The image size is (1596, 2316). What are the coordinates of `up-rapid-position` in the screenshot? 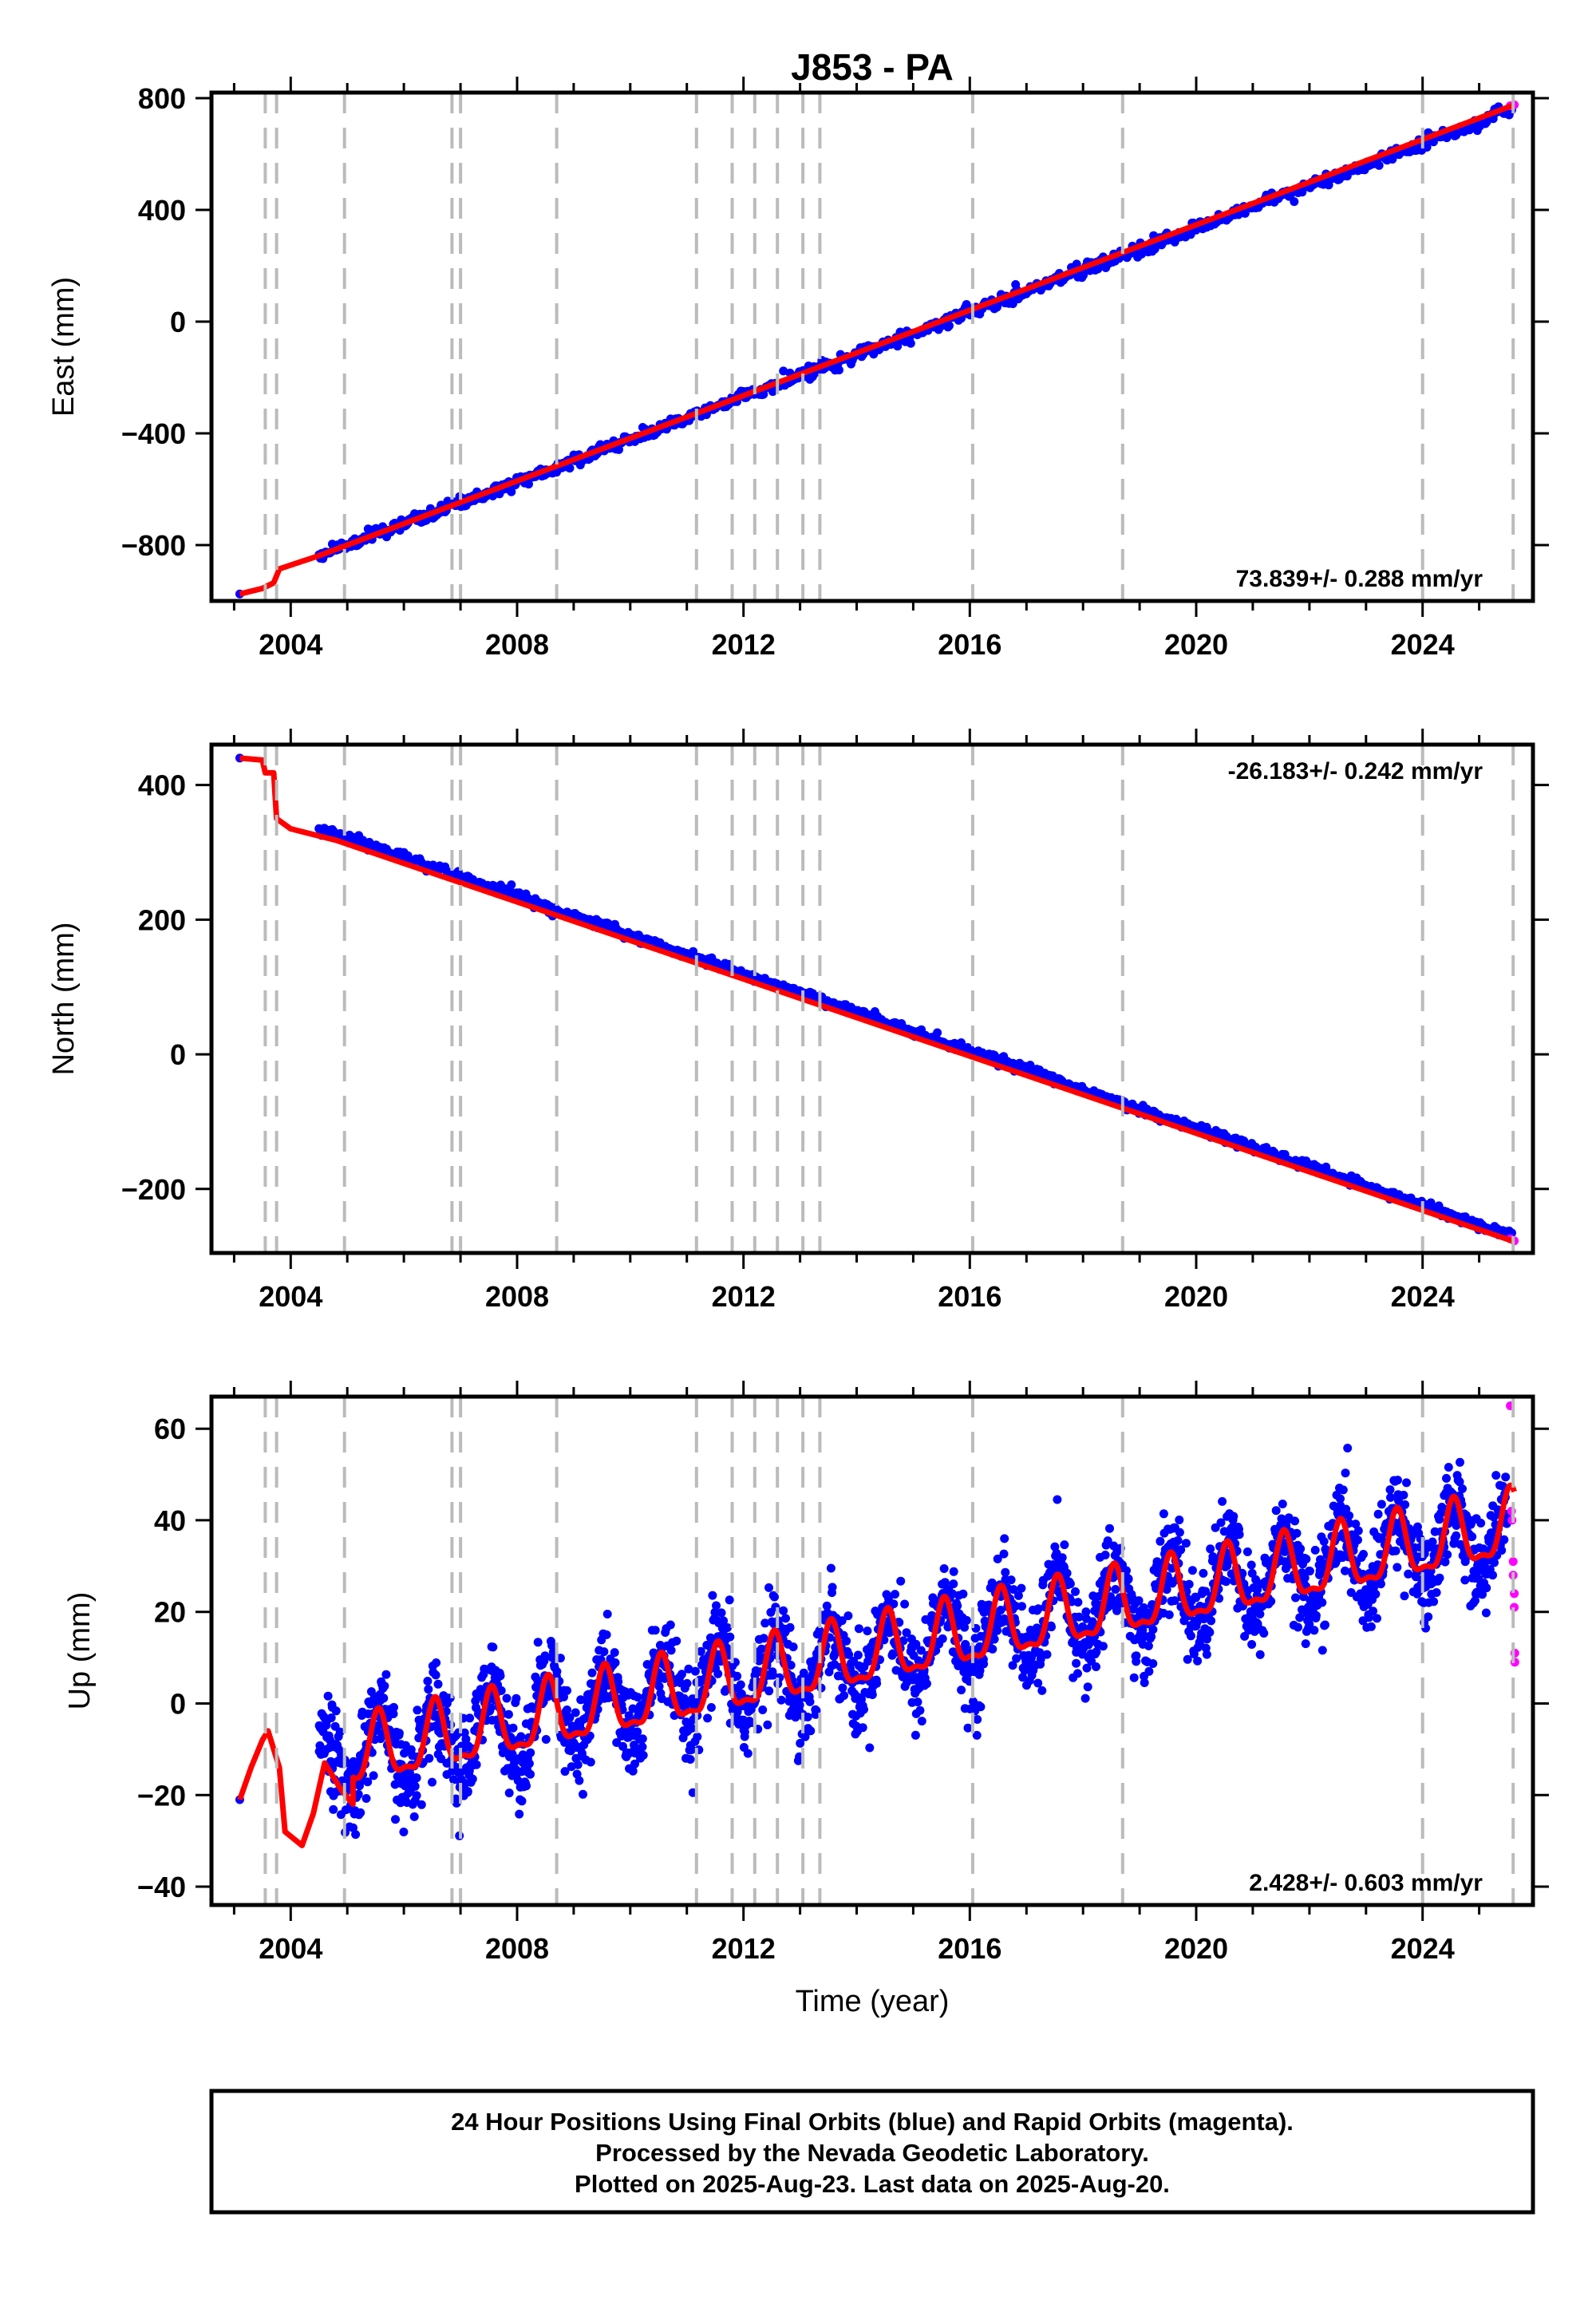 It's located at (1513, 1562).